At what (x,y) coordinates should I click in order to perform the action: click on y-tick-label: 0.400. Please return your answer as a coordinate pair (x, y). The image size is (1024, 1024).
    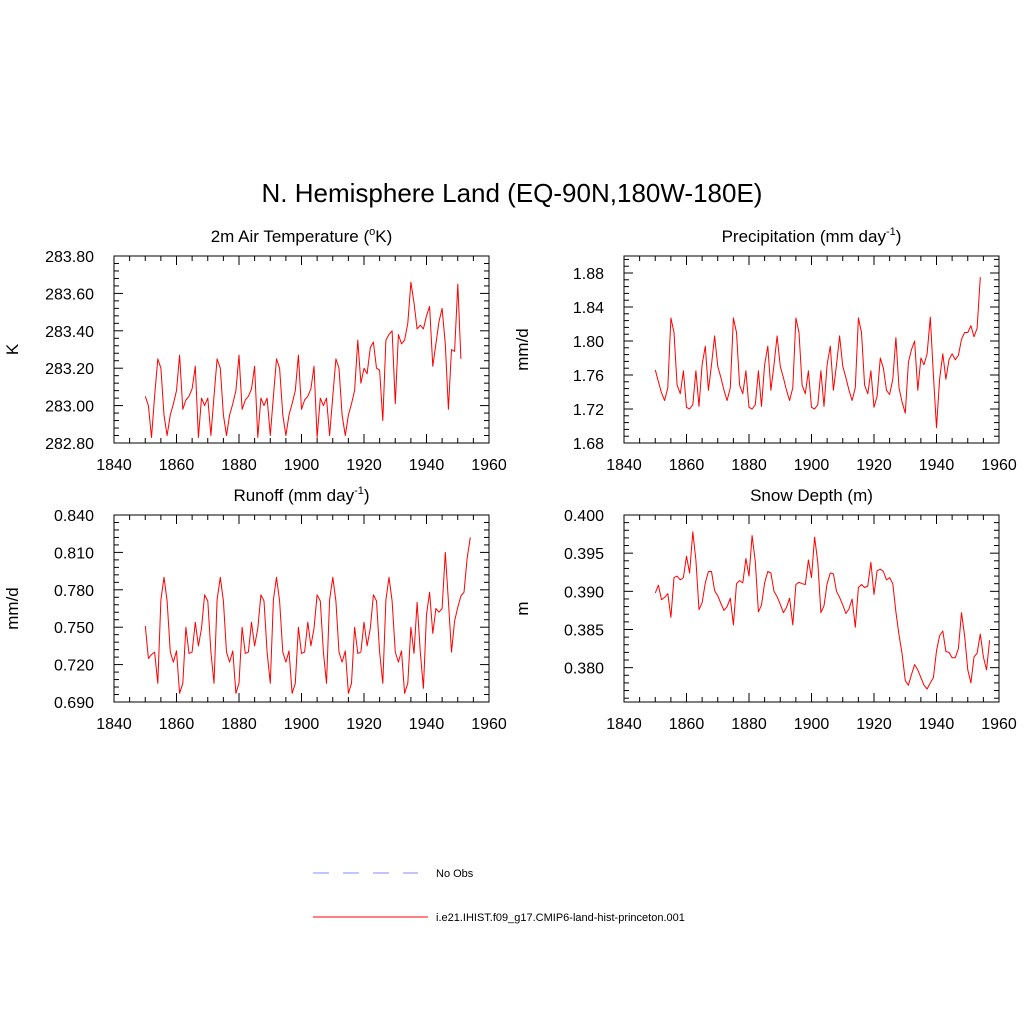
    Looking at the image, I should click on (584, 516).